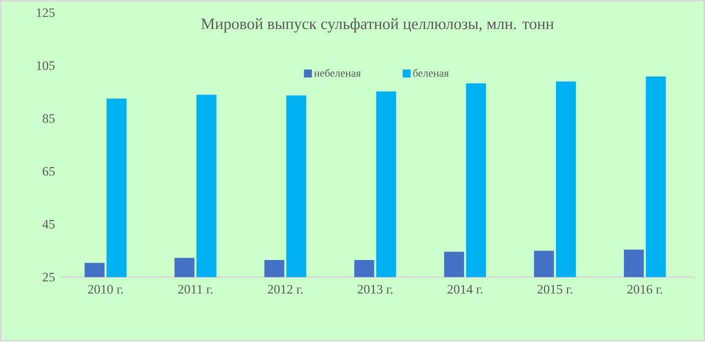 Image resolution: width=705 pixels, height=342 pixels. I want to click on x-tick-label: 2016 г., so click(644, 289).